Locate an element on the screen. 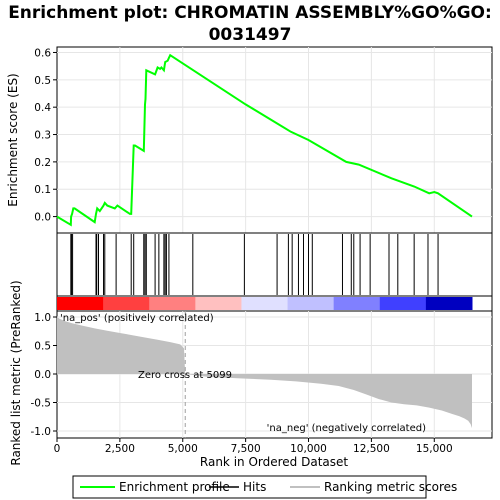 The height and width of the screenshot is (500, 500). metric-y-tick-label: 0.0 is located at coordinates (42, 375).